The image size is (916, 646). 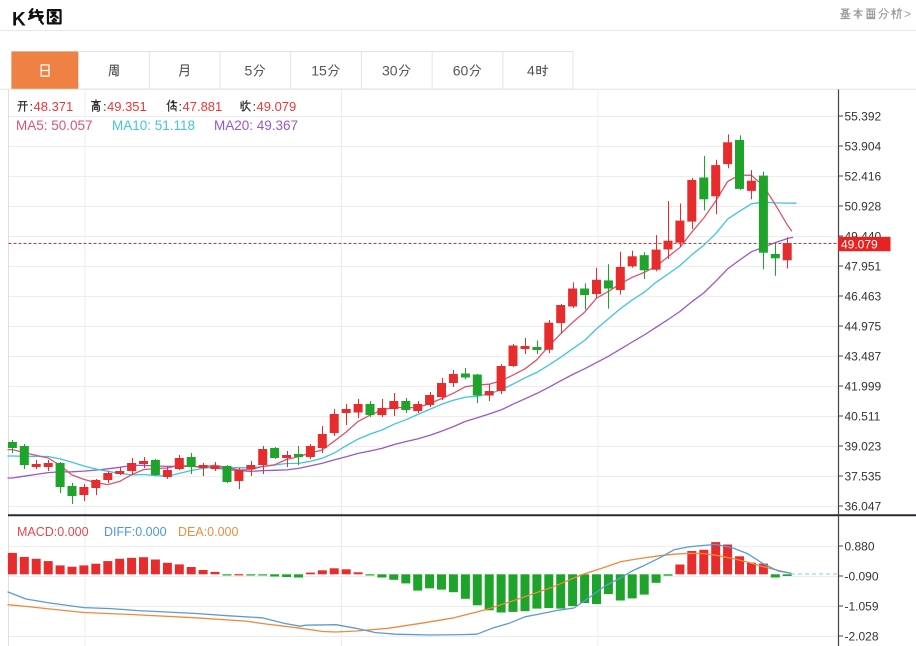 What do you see at coordinates (863, 506) in the screenshot?
I see `svg-text: 36.047` at bounding box center [863, 506].